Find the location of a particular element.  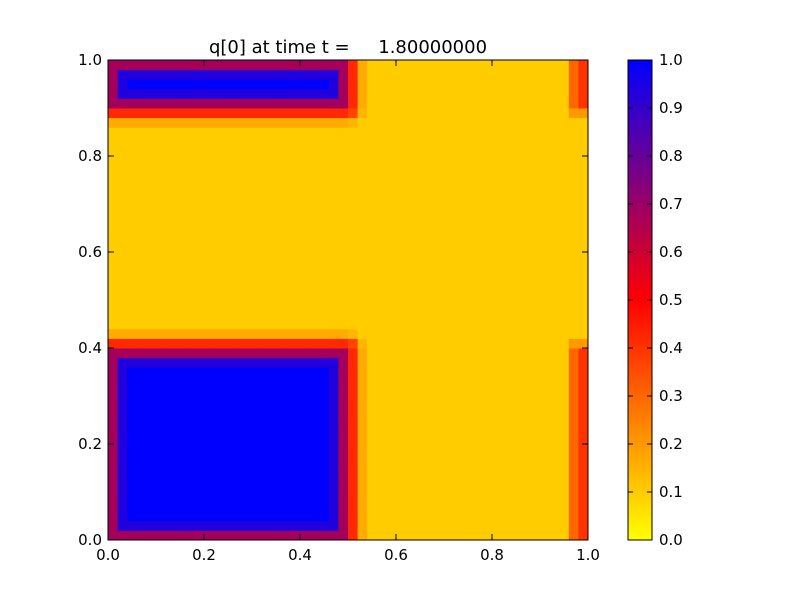

y-tick-label: 0.0 is located at coordinates (90, 540).